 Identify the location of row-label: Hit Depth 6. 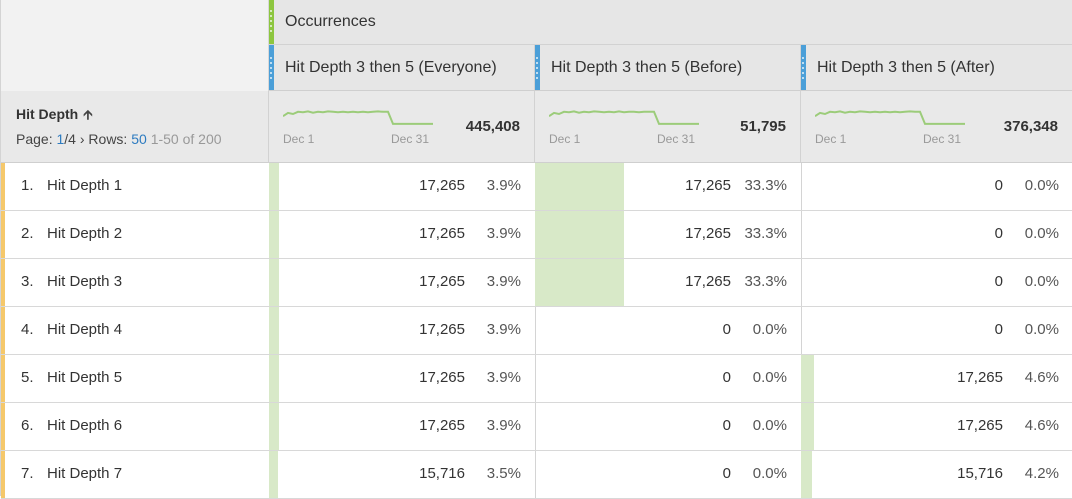
(85, 425).